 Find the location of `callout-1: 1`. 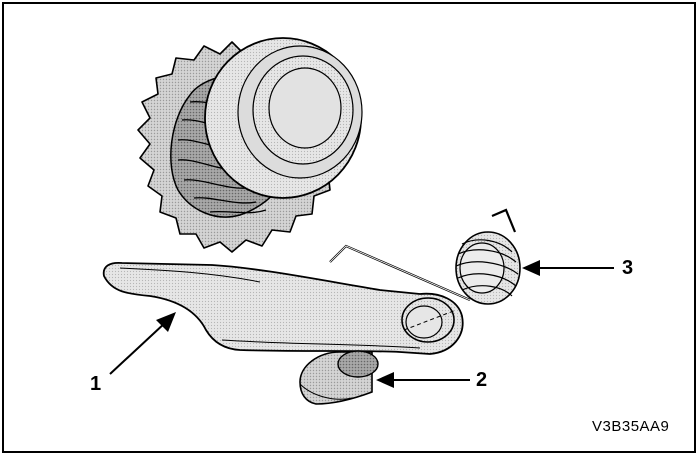

callout-1: 1 is located at coordinates (96, 384).